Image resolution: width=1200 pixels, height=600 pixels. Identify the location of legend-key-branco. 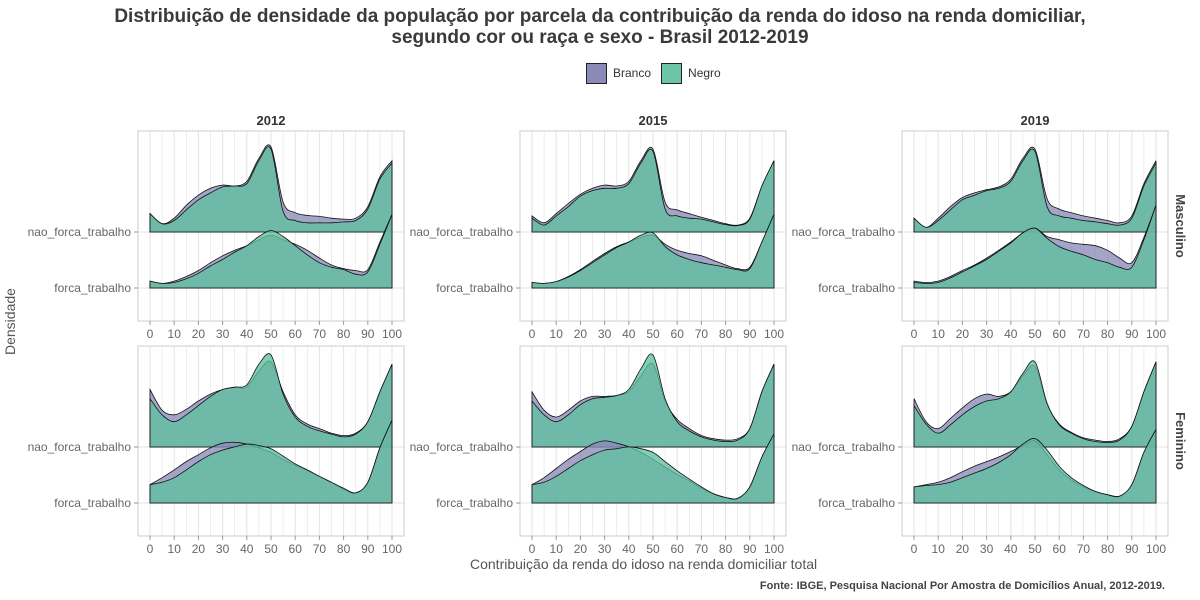
(596, 73).